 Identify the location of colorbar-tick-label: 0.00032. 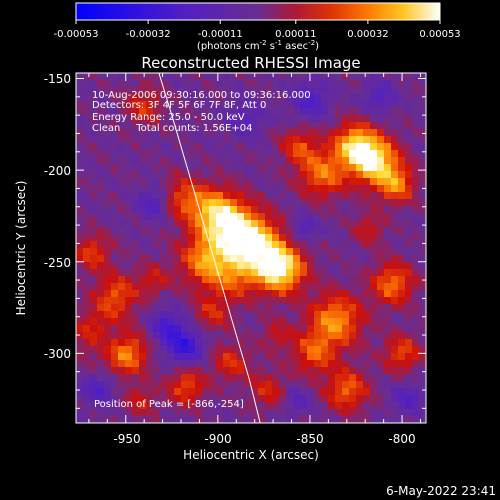
(367, 34).